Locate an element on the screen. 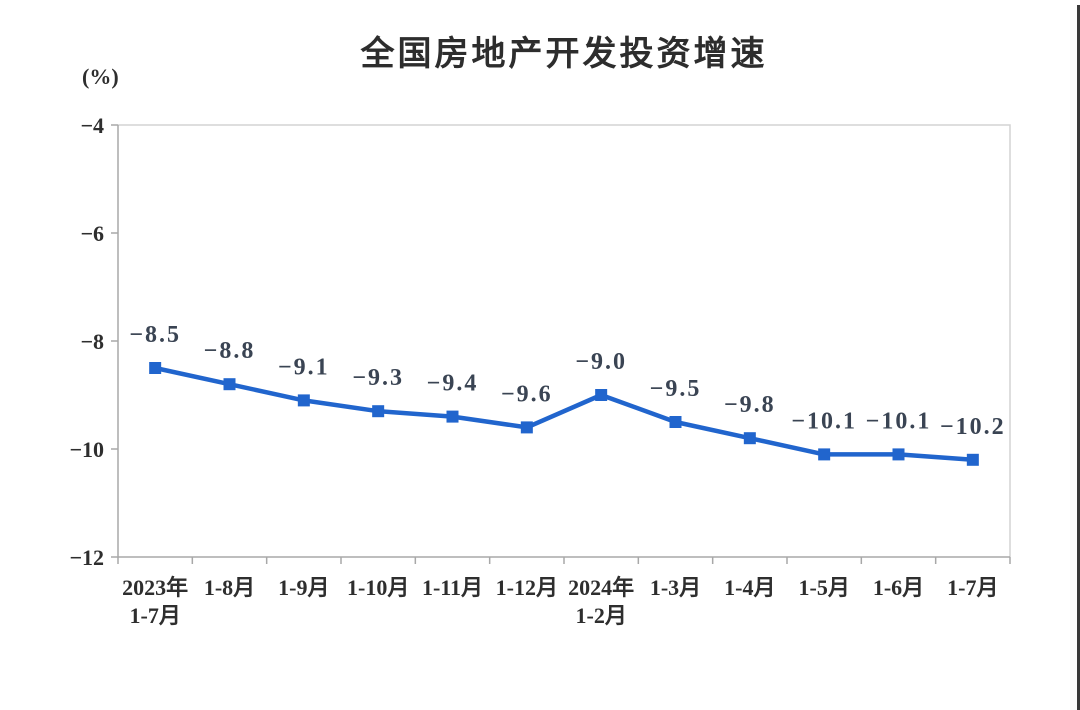 Image resolution: width=1080 pixels, height=710 pixels. x-axis-category-label: 1-11月 is located at coordinates (452, 587).